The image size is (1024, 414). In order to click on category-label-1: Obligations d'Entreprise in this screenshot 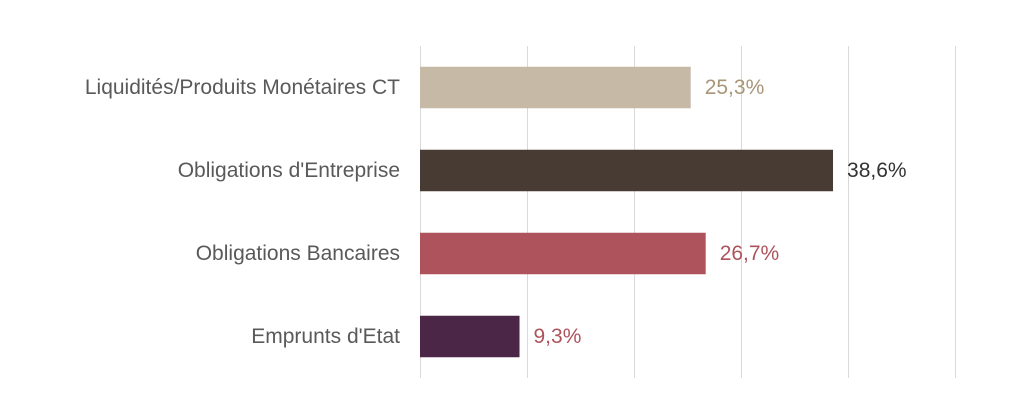, I will do `click(289, 170)`.